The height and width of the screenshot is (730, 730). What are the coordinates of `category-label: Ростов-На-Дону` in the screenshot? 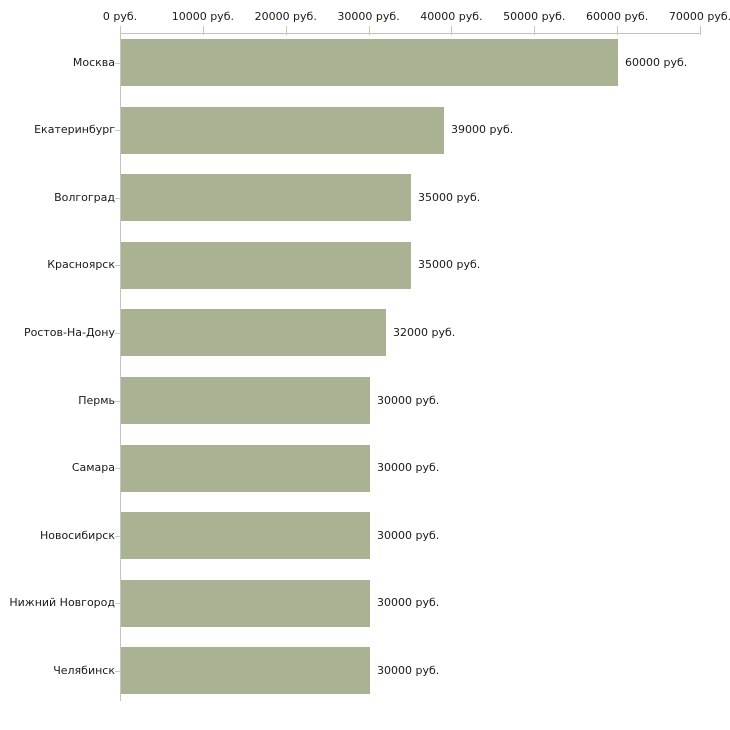 It's located at (69, 332).